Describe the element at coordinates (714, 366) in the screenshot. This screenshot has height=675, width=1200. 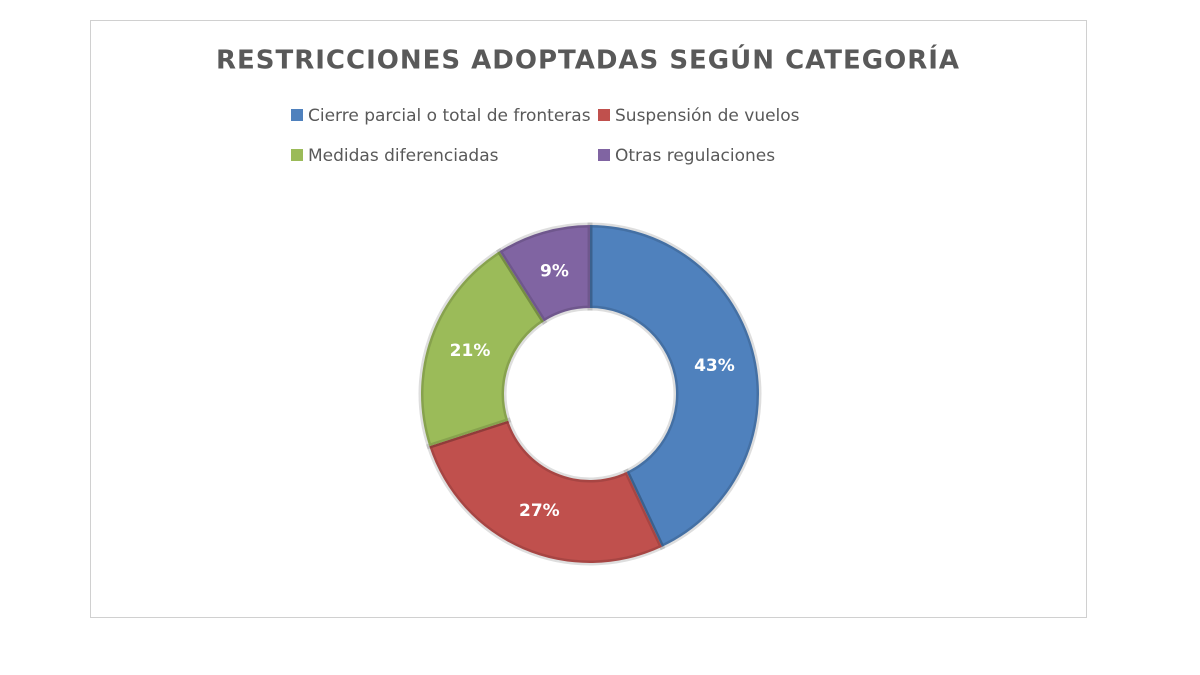
I see `data-label: 43%` at that location.